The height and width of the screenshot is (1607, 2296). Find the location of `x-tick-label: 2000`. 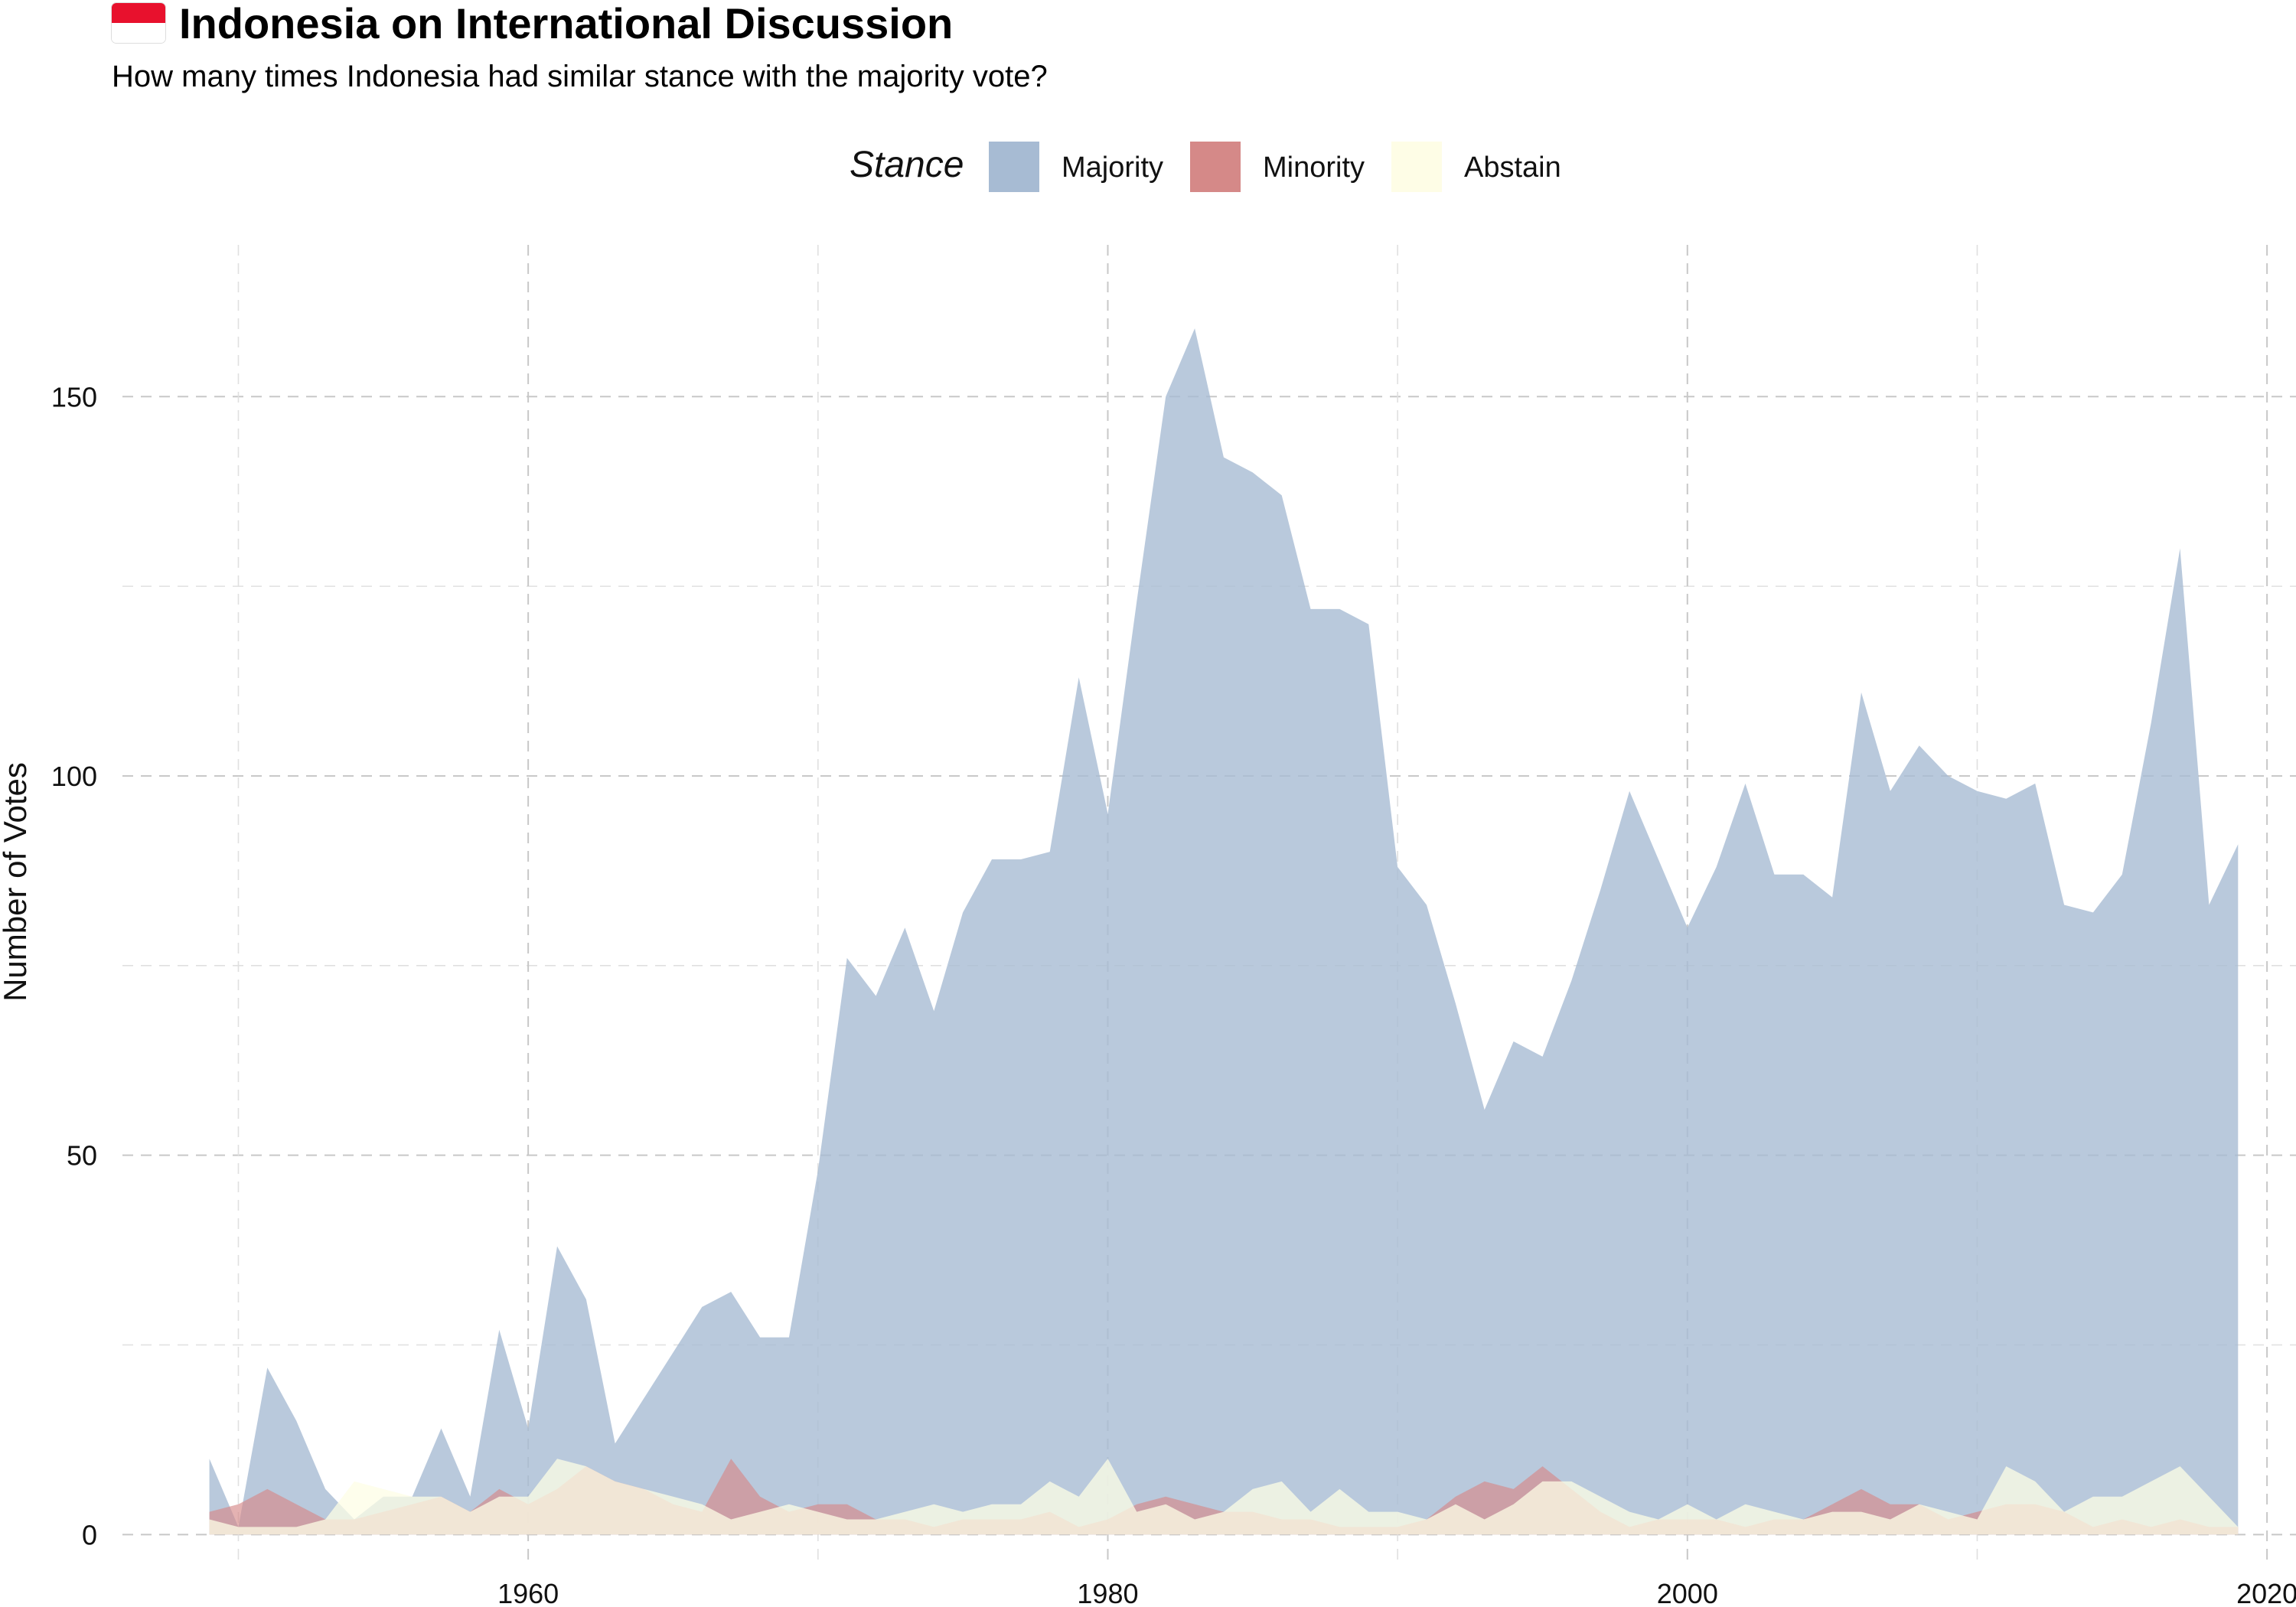

x-tick-label: 2000 is located at coordinates (1687, 1592).